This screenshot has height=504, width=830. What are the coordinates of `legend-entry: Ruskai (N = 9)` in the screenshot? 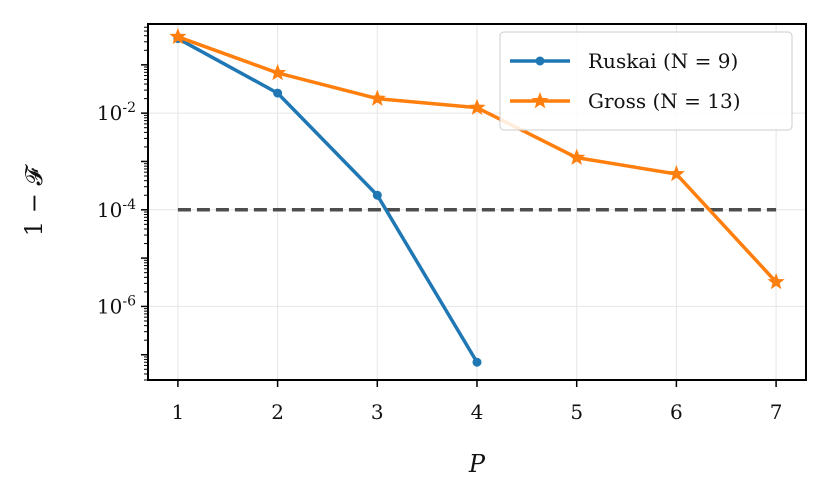 It's located at (624, 61).